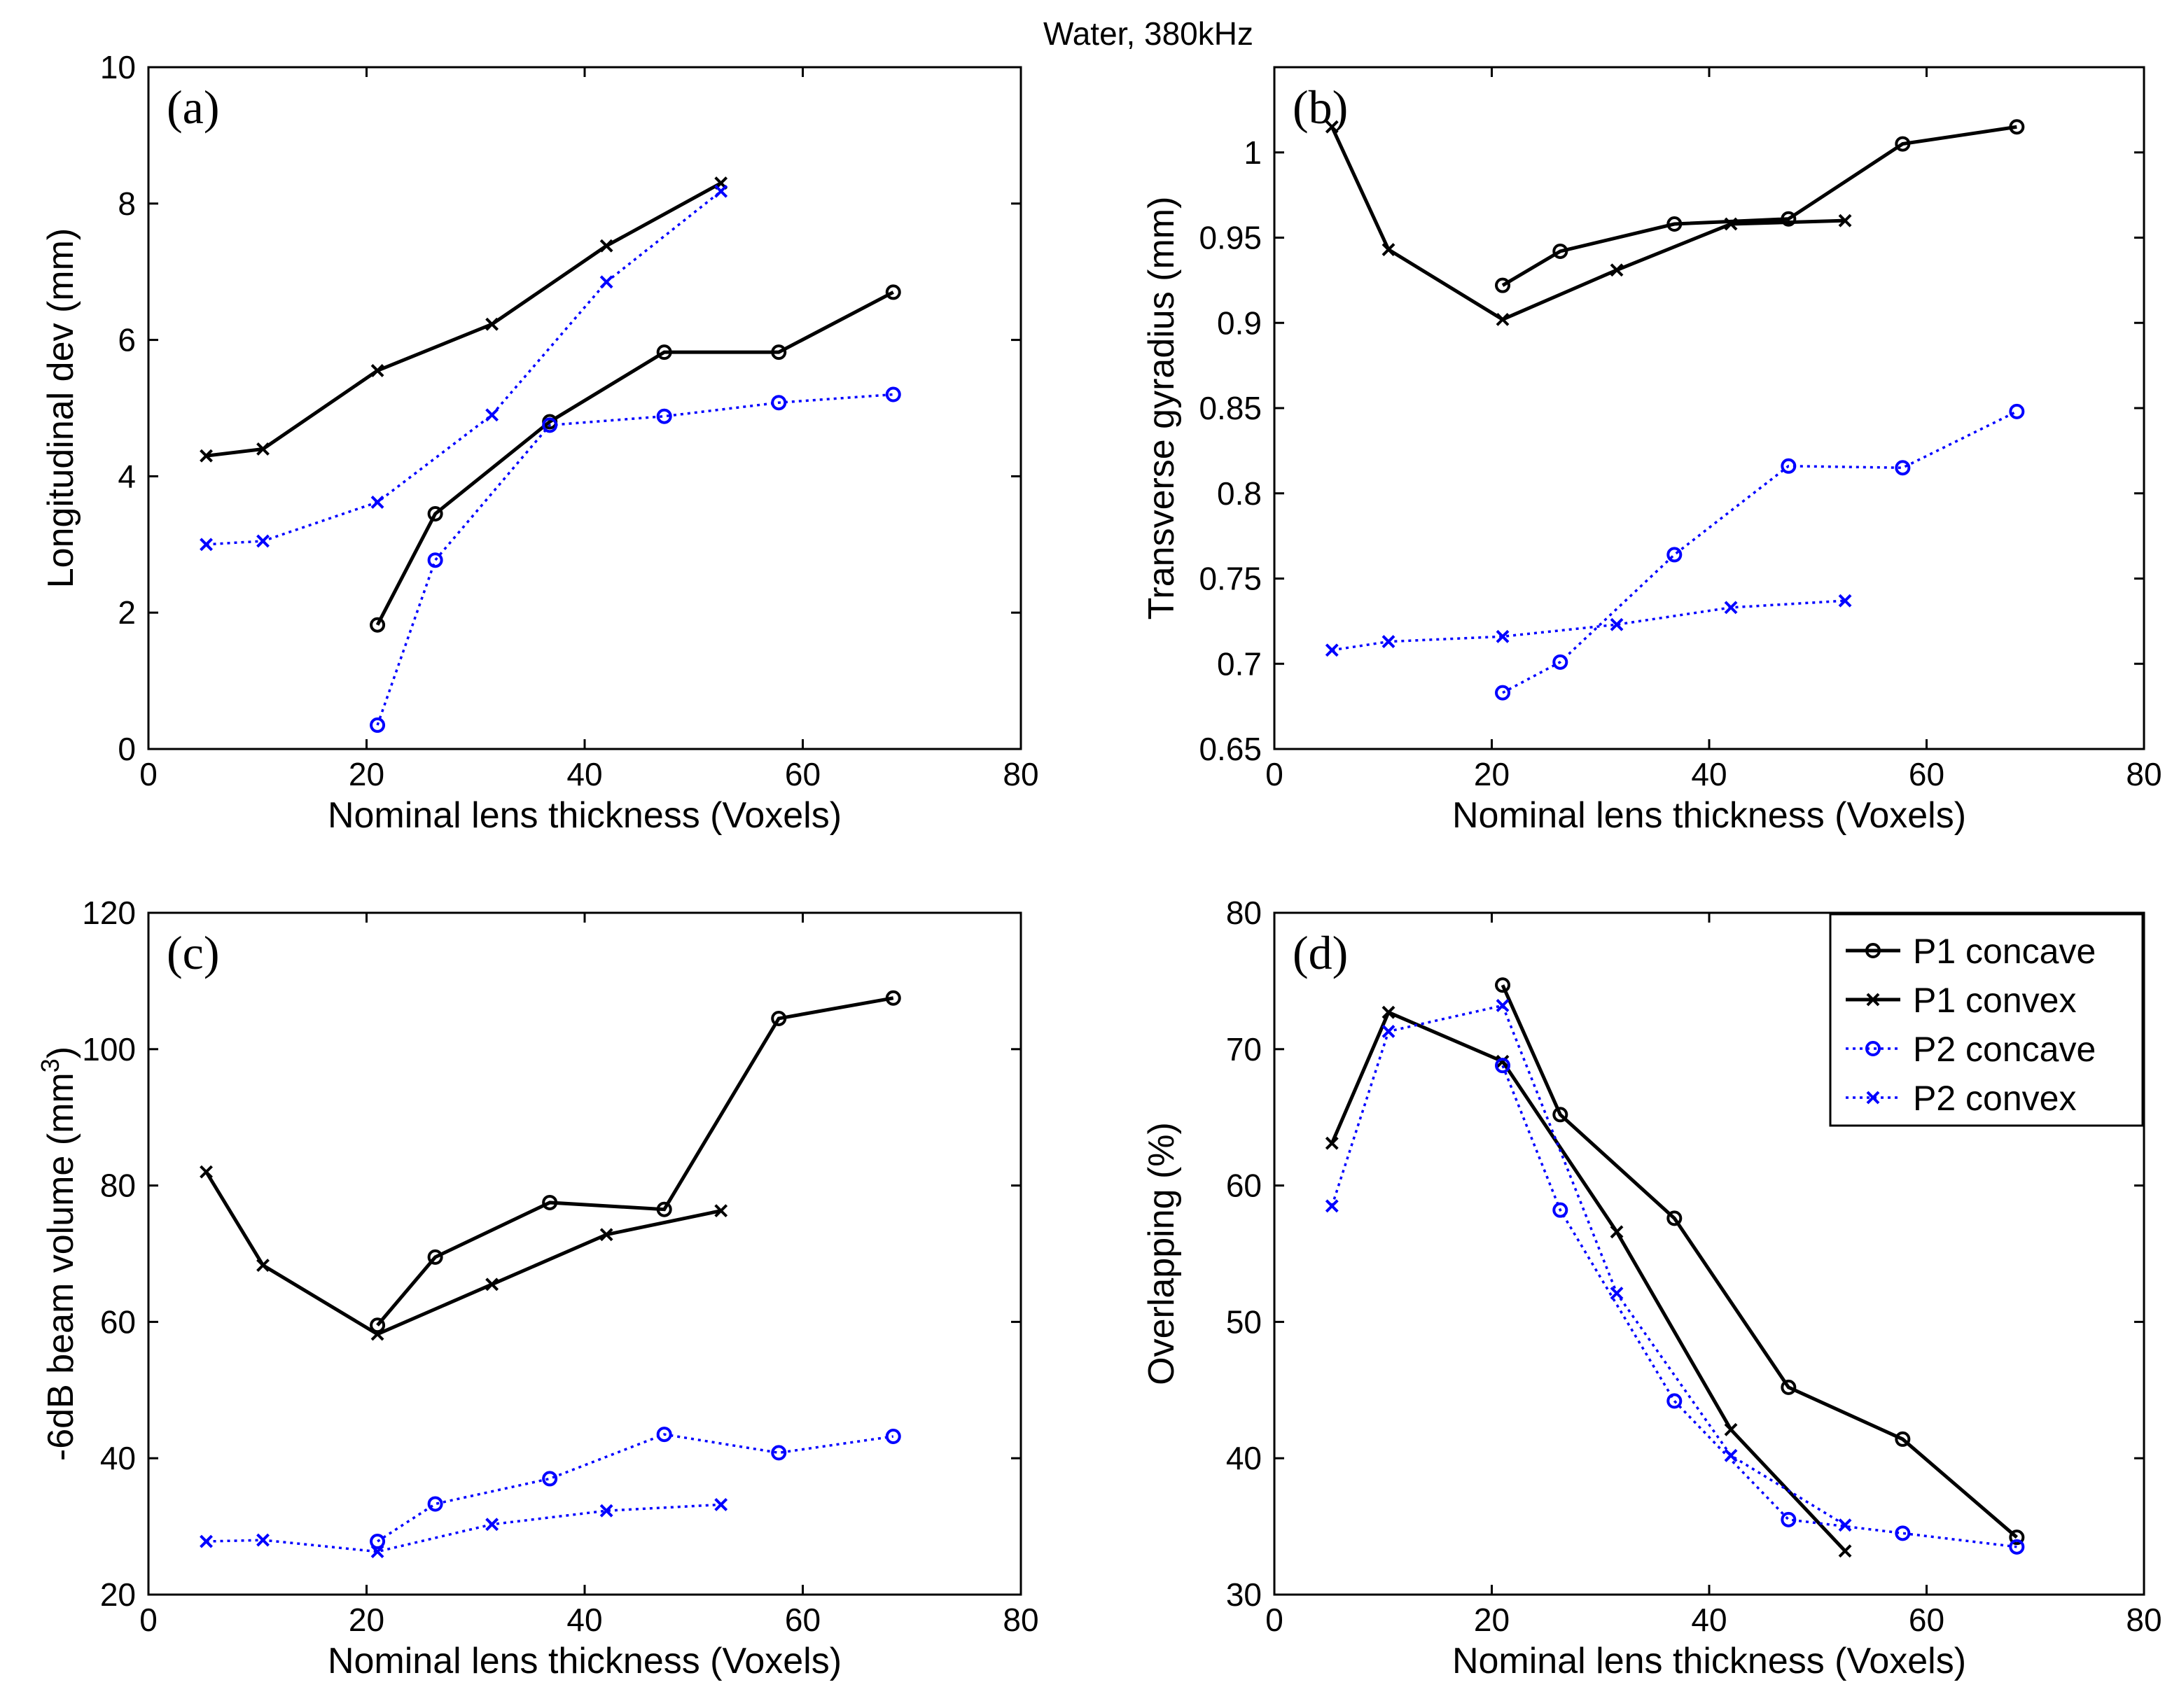 This screenshot has height=1708, width=2179. Describe the element at coordinates (118, 1594) in the screenshot. I see `panel-c-ytick-label: 20` at that location.